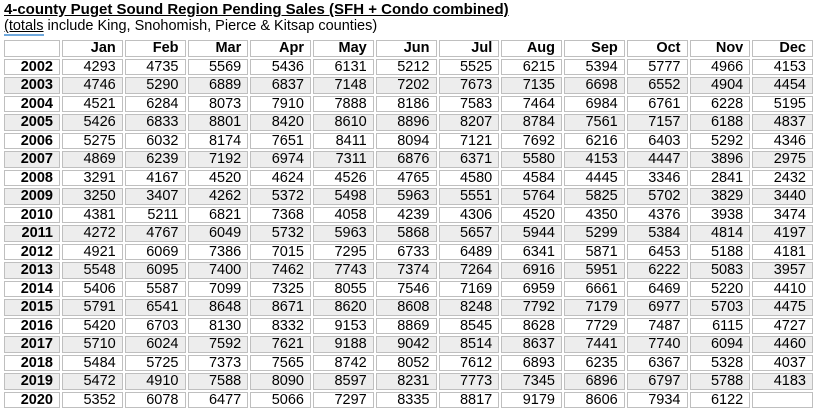  Describe the element at coordinates (218, 103) in the screenshot. I see `sales-value-cell: 8073` at that location.